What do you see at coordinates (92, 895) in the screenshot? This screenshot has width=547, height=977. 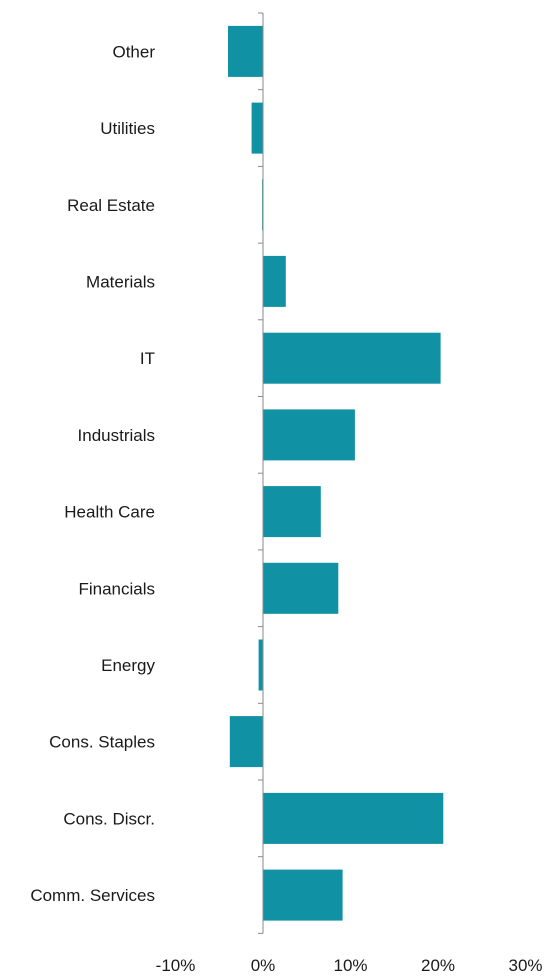 I see `category-label: Comm. Services` at bounding box center [92, 895].